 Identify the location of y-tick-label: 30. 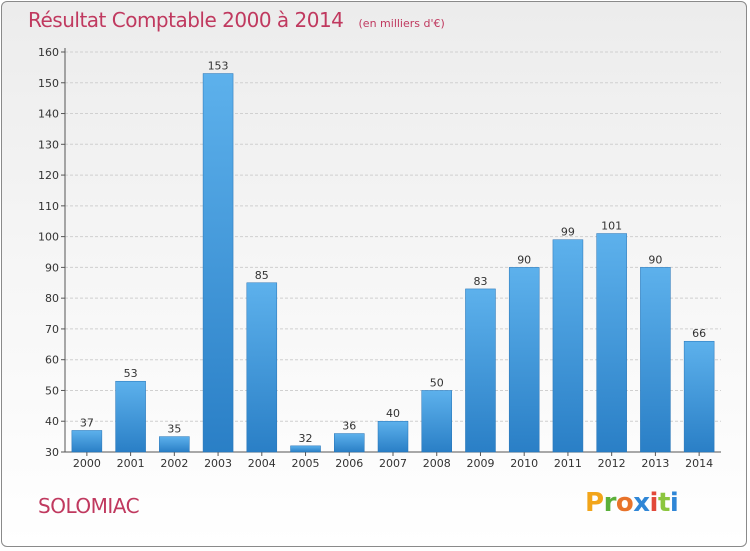
(52, 452).